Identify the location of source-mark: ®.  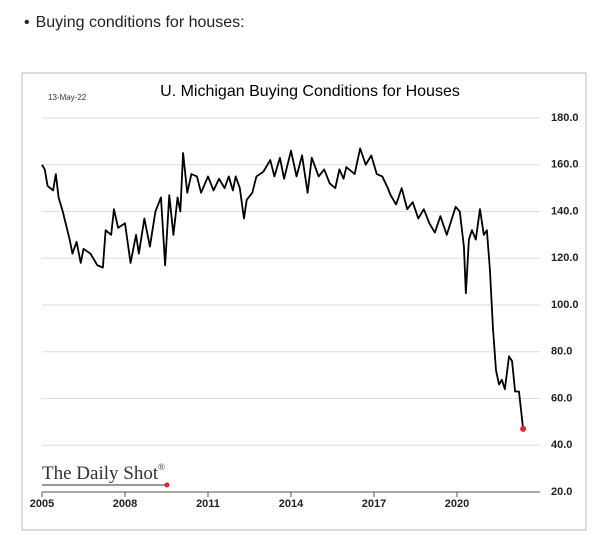
(161, 467).